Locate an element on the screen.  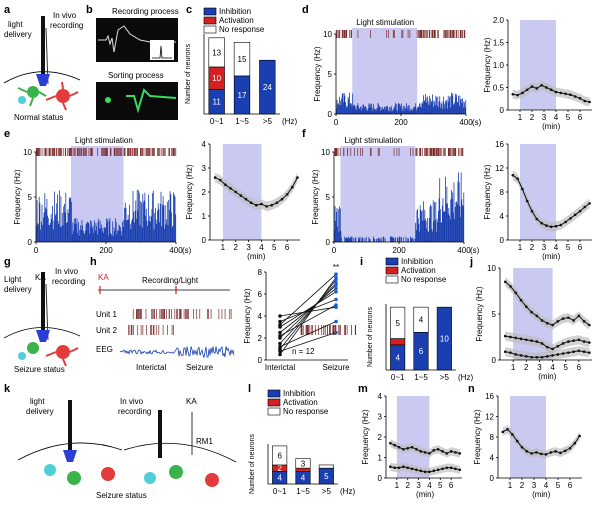
x-axis-label: (s) is located at coordinates (477, 122).